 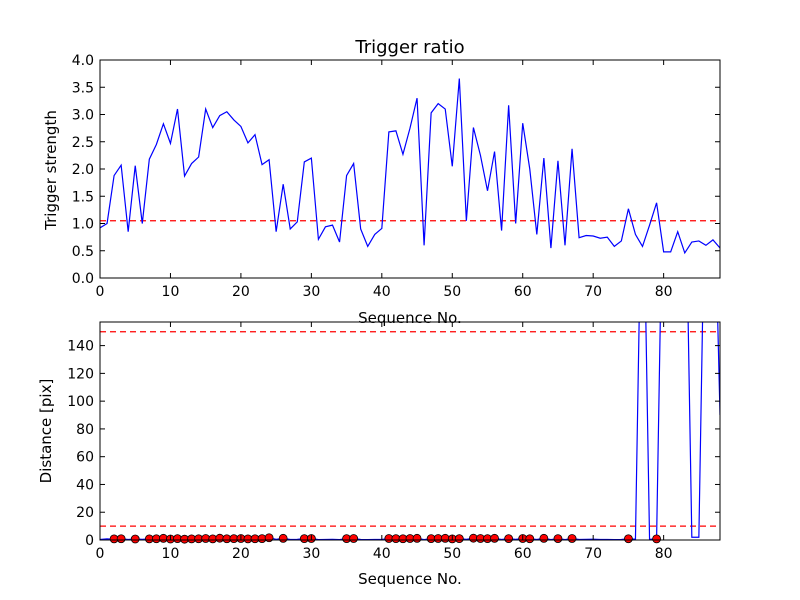 I want to click on trigger-ratio-y-tick-label: 2.0, so click(x=83, y=170).